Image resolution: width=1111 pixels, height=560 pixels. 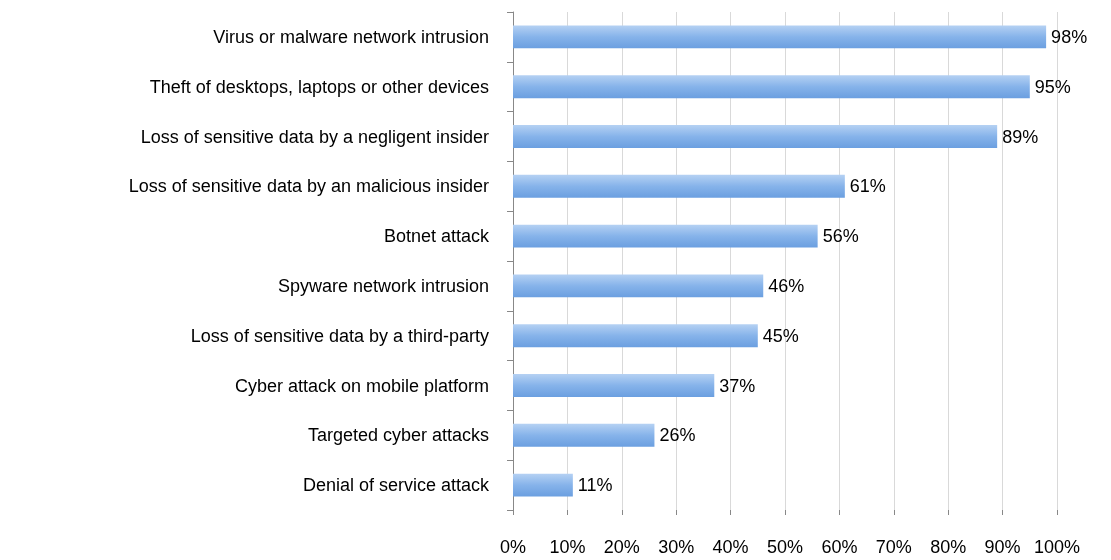 I want to click on y-tick-label: Spyware network intrusion, so click(x=383, y=285).